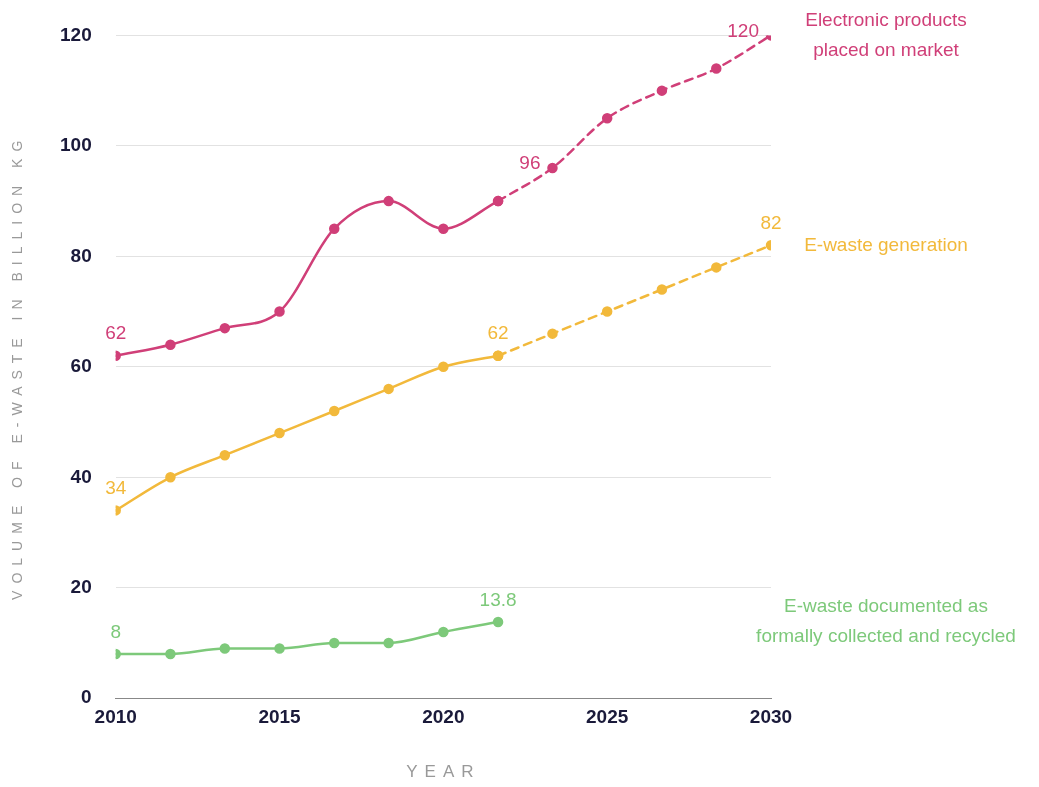 Image resolution: width=1039 pixels, height=787 pixels. I want to click on y-tick-label: 40, so click(81, 476).